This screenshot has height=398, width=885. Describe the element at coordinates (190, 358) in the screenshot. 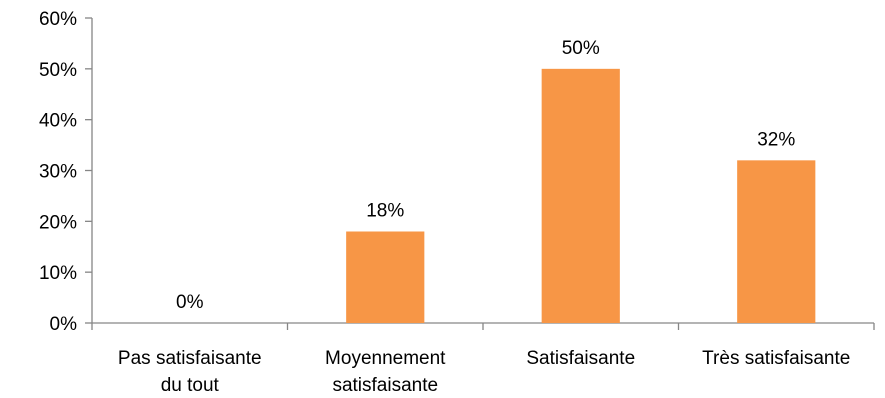

I see `category-label: Pas satisfaisante` at that location.